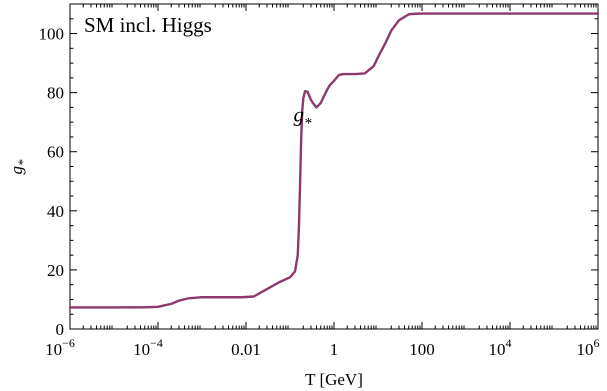  What do you see at coordinates (334, 379) in the screenshot?
I see `x-axis-label: T [GeV]` at bounding box center [334, 379].